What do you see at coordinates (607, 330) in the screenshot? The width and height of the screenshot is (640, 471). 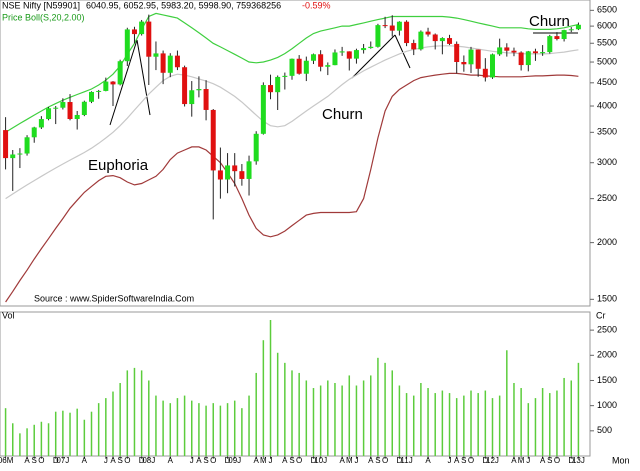 I see `y-tick-label: 2500` at bounding box center [607, 330].